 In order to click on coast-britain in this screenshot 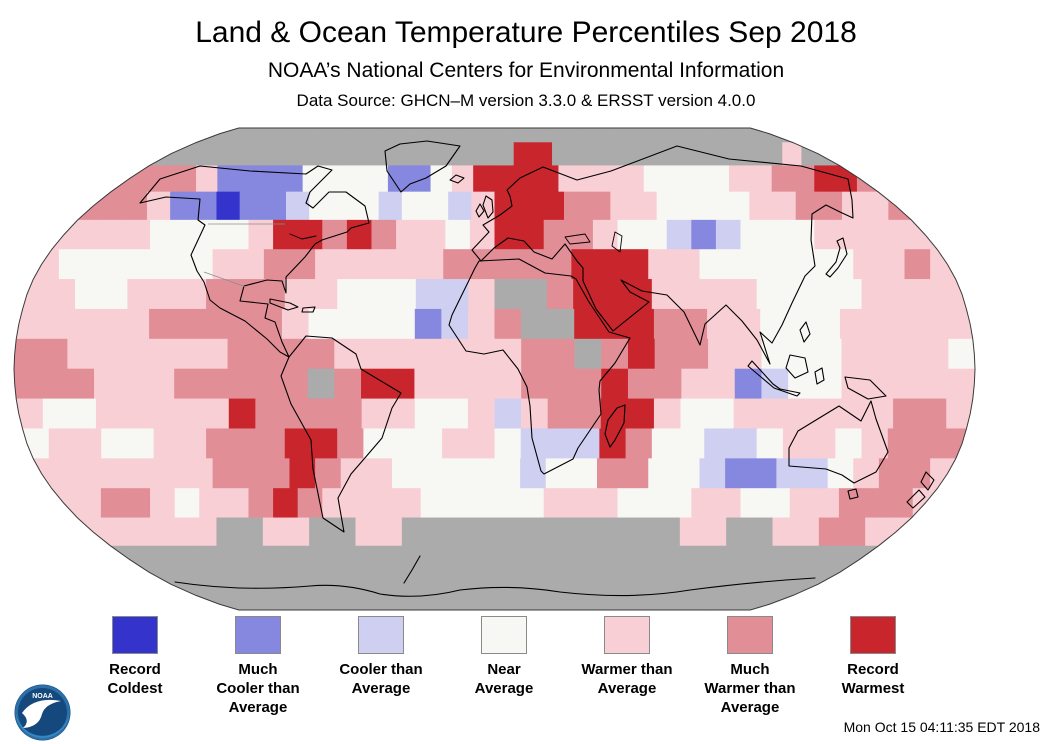, I will do `click(488, 207)`.